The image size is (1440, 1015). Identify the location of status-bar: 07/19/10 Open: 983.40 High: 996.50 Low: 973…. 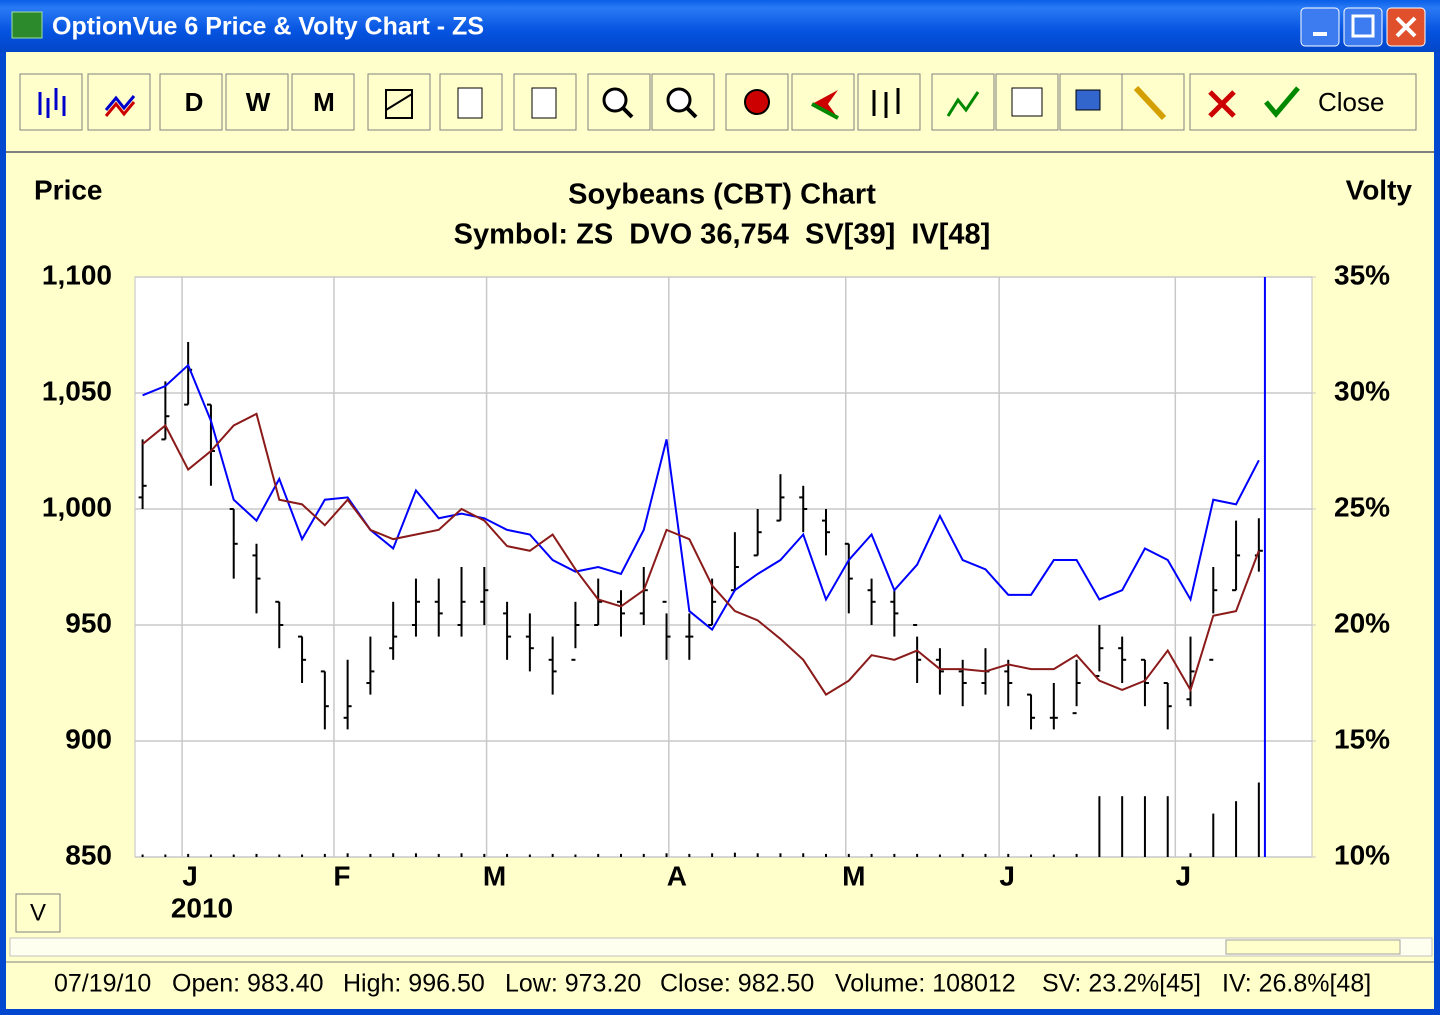
(712, 984).